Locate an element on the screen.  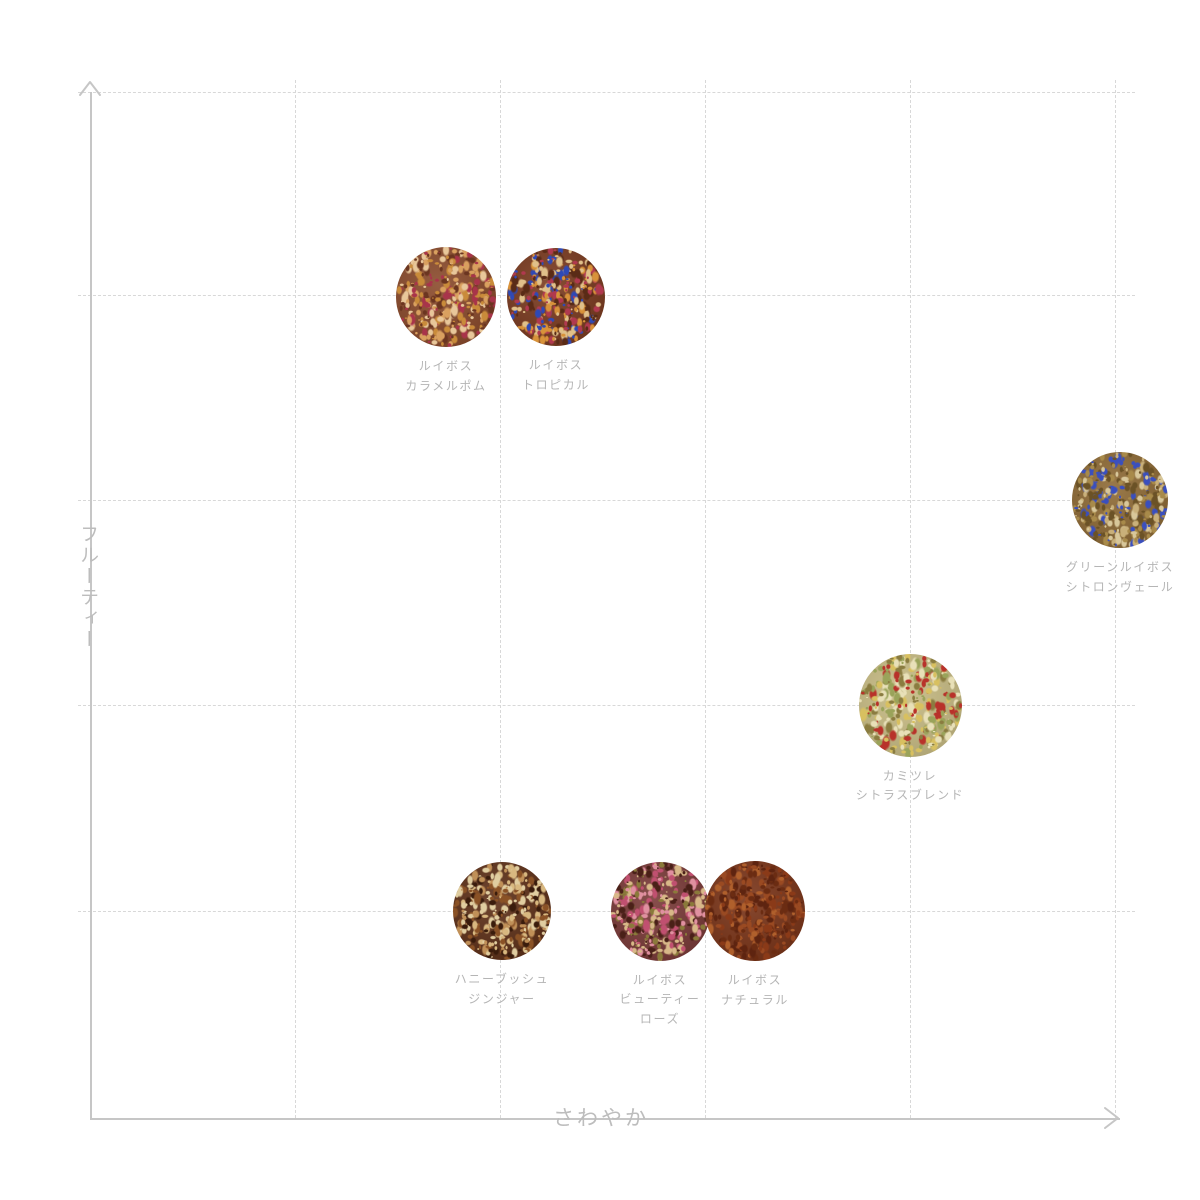
y-axis-label: フルーティー is located at coordinates (87, 587).